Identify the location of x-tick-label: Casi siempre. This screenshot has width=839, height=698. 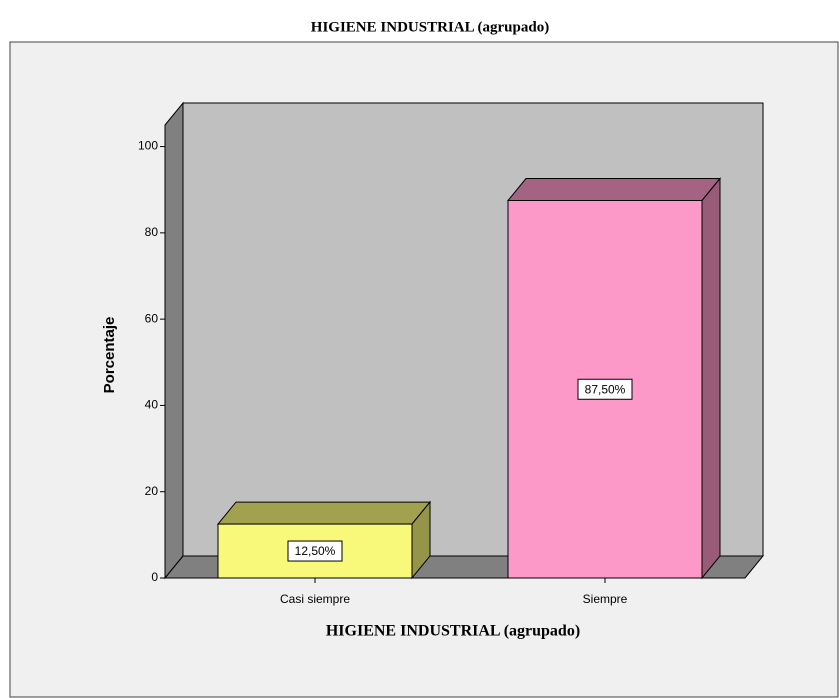
(315, 599).